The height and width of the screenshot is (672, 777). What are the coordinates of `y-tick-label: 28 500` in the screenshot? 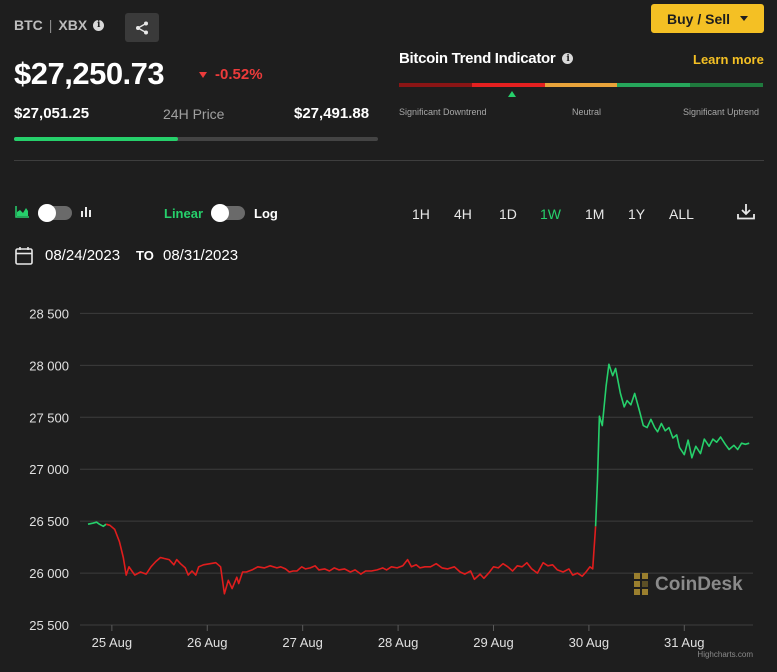 It's located at (49, 313).